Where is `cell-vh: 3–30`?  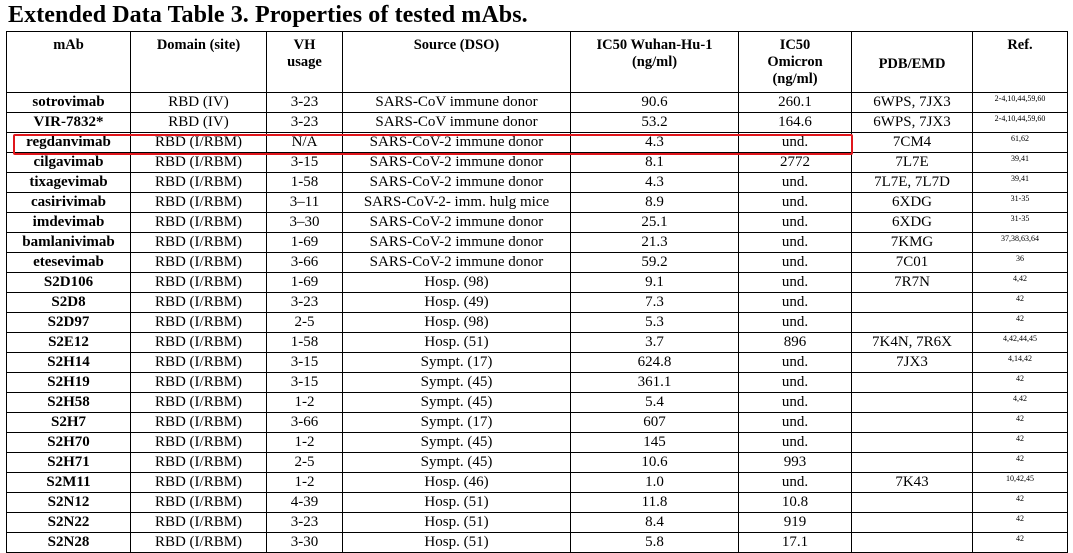 cell-vh: 3–30 is located at coordinates (304, 222).